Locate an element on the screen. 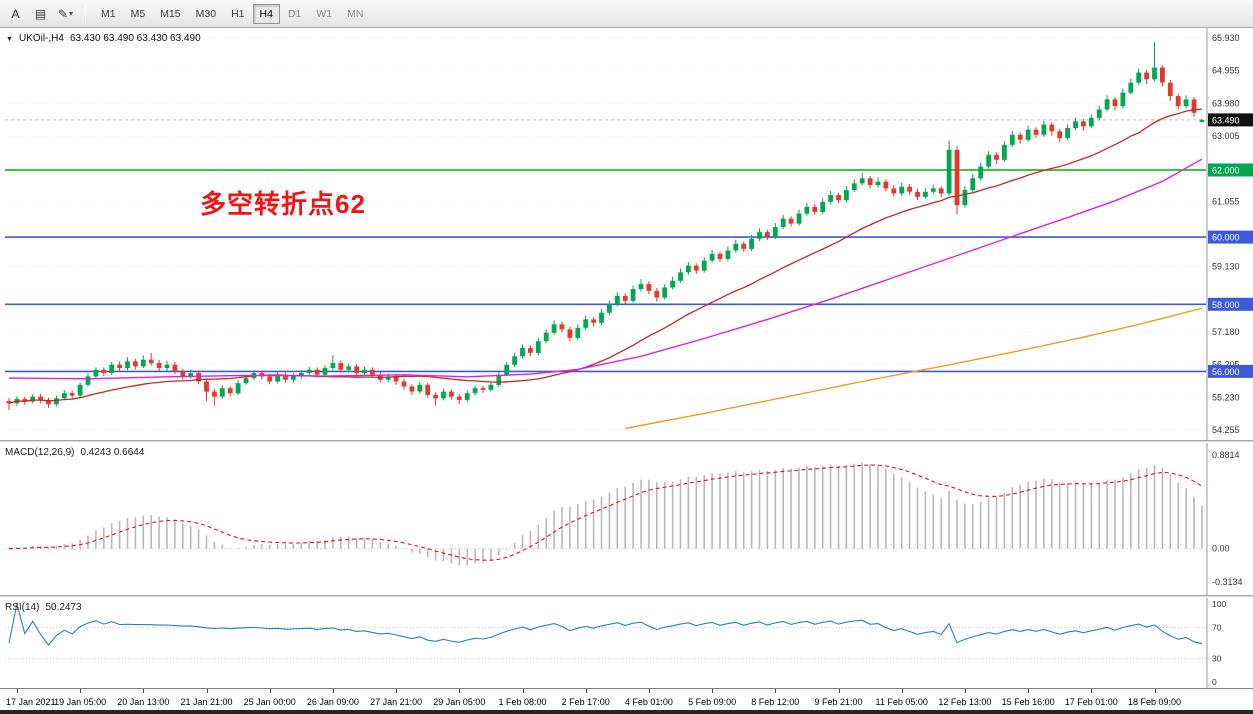 This screenshot has width=1253, height=714. chart-title: ▼ UKOil-,H4 63.430 63.490 63.430 63.490 is located at coordinates (103, 38).